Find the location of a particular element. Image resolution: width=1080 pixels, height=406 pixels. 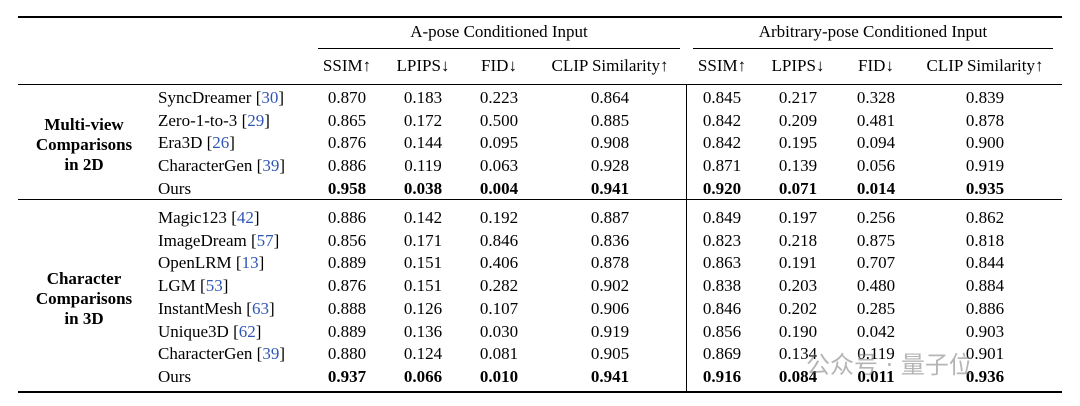

watermark: 公众号 · 量子位 is located at coordinates (936, 362).